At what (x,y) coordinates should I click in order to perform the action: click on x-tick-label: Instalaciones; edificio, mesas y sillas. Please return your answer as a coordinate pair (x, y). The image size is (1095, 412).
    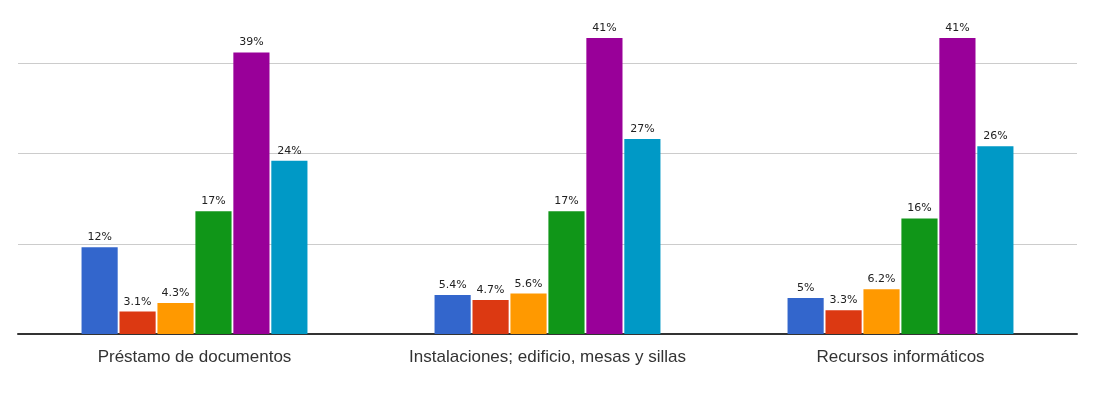
    Looking at the image, I should click on (547, 356).